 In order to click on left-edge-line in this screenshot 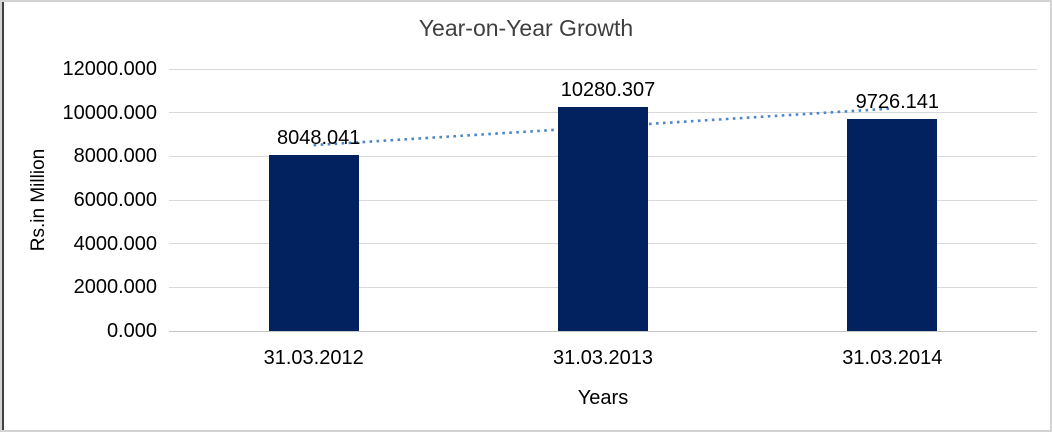, I will do `click(3, 216)`.